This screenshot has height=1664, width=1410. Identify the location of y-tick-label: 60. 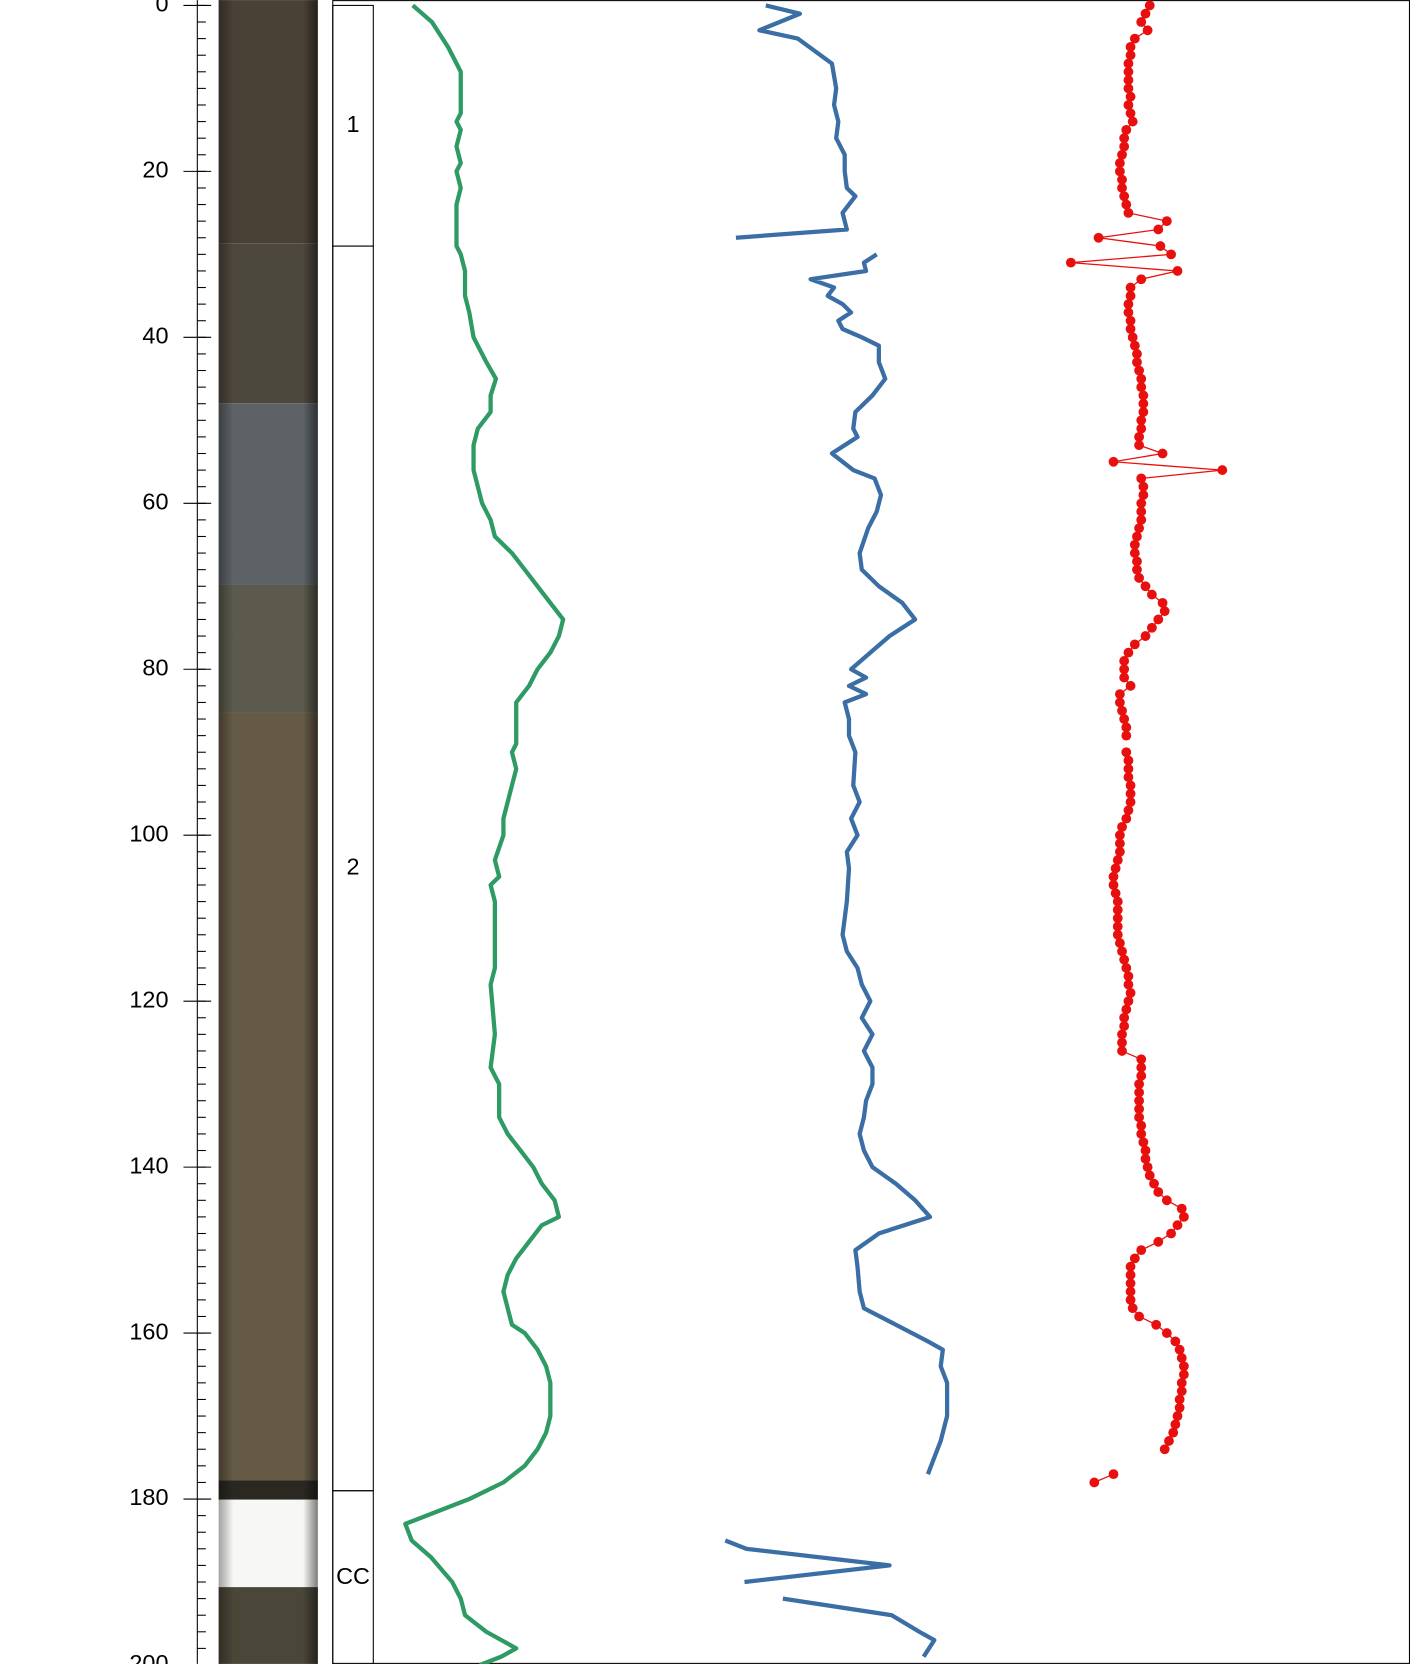
(155, 501).